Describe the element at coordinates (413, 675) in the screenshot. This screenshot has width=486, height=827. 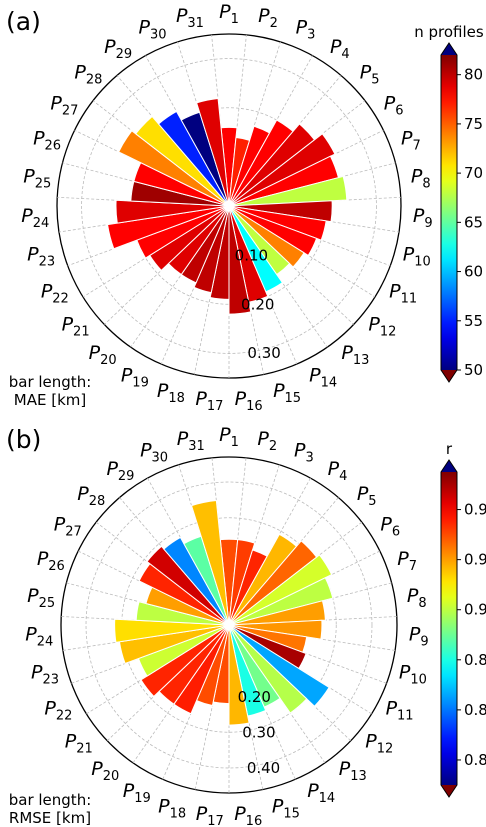
I see `category-label-P10: P10` at that location.